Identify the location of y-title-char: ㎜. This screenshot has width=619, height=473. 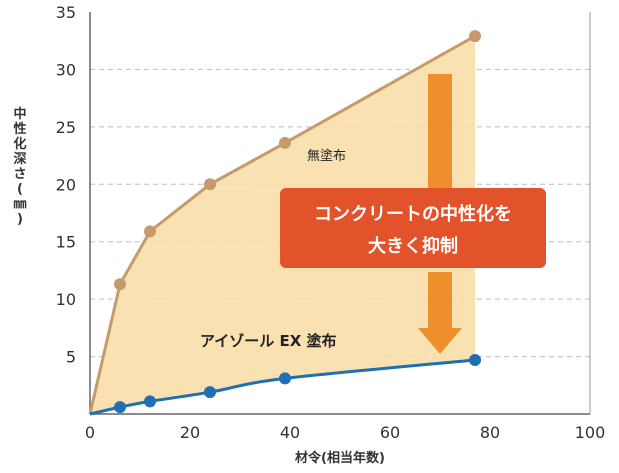
(19, 204).